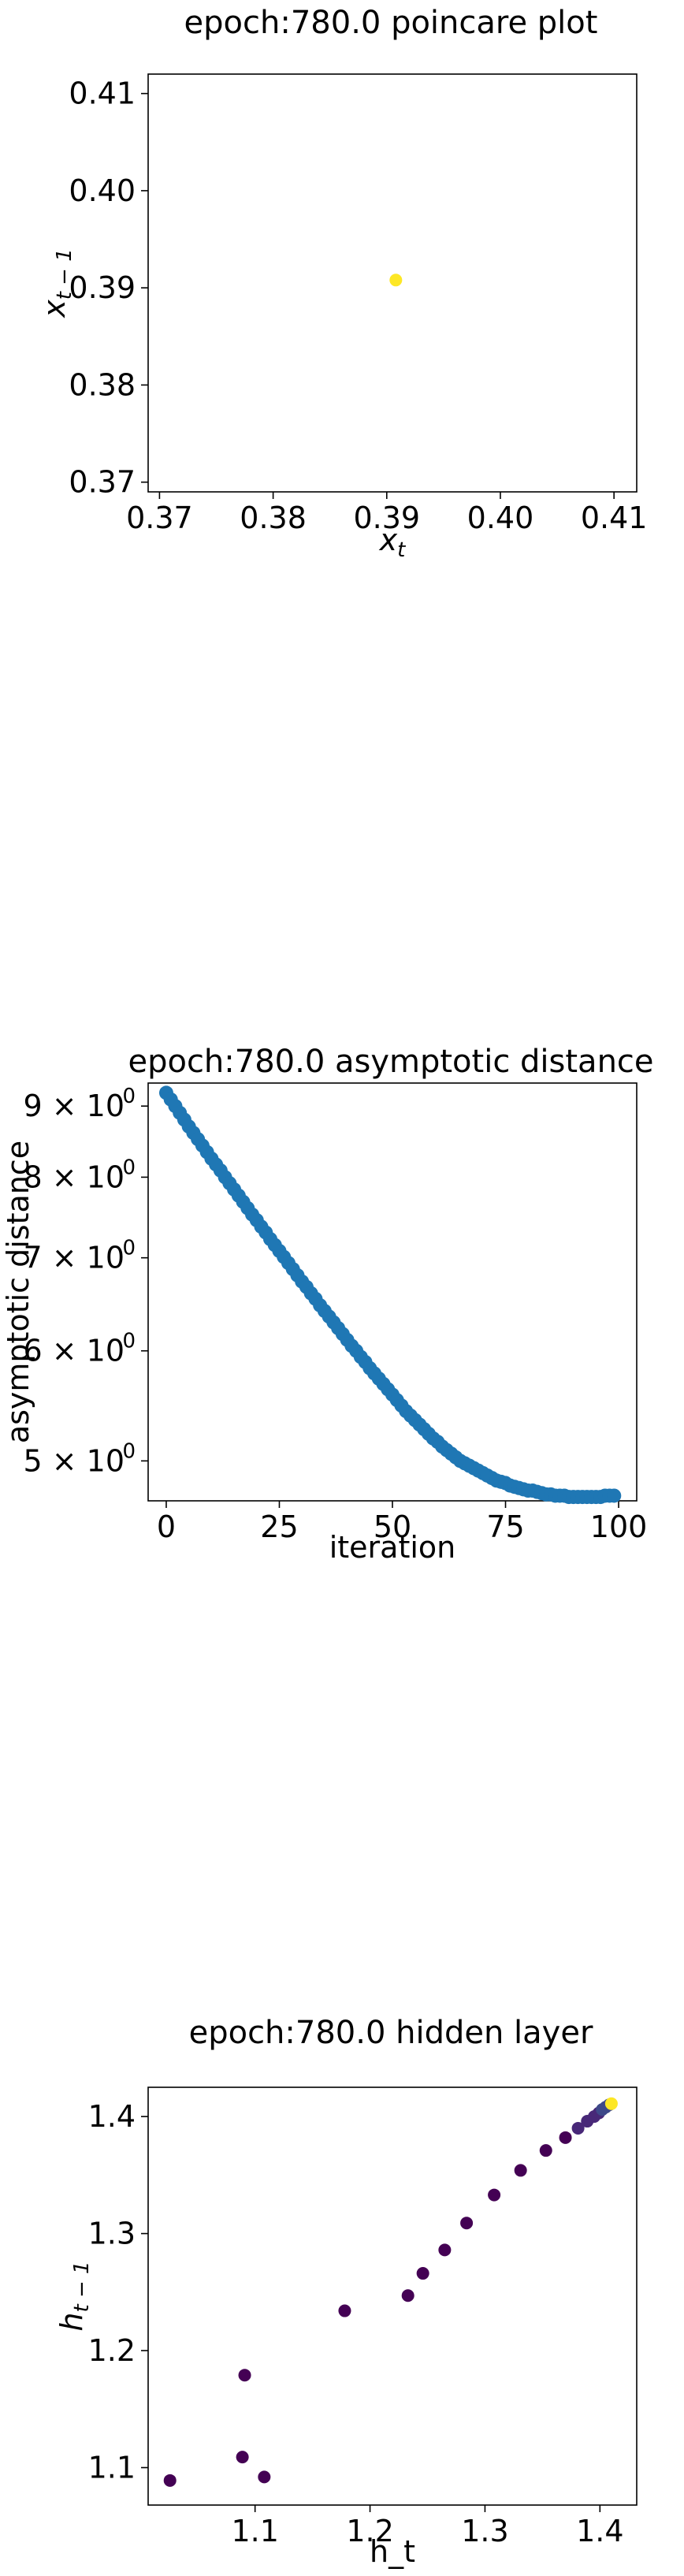  Describe the element at coordinates (501, 518) in the screenshot. I see `x-tick-label: 0.40` at that location.